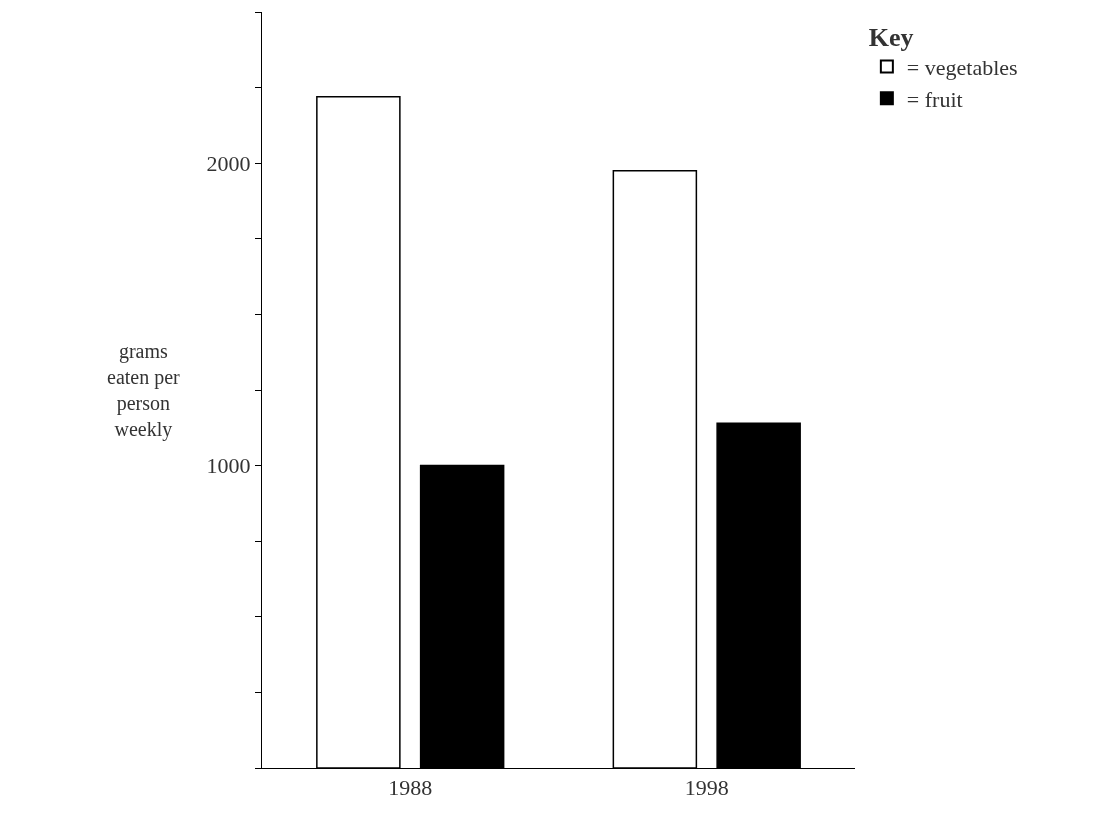 This screenshot has height=813, width=1102. What do you see at coordinates (410, 788) in the screenshot?
I see `x-tick-label: 1988` at bounding box center [410, 788].